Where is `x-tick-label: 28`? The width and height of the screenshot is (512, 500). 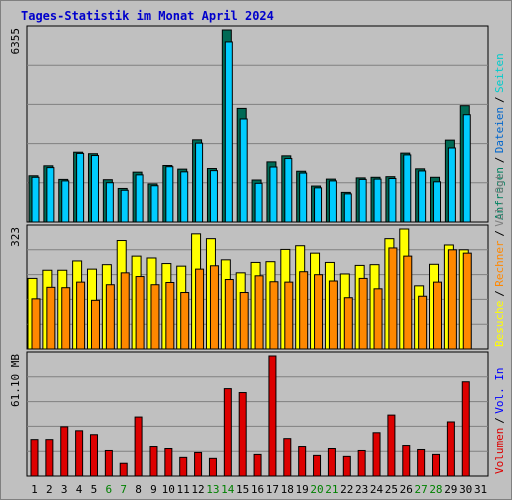
x-tick-label: 28 is located at coordinates (435, 489).